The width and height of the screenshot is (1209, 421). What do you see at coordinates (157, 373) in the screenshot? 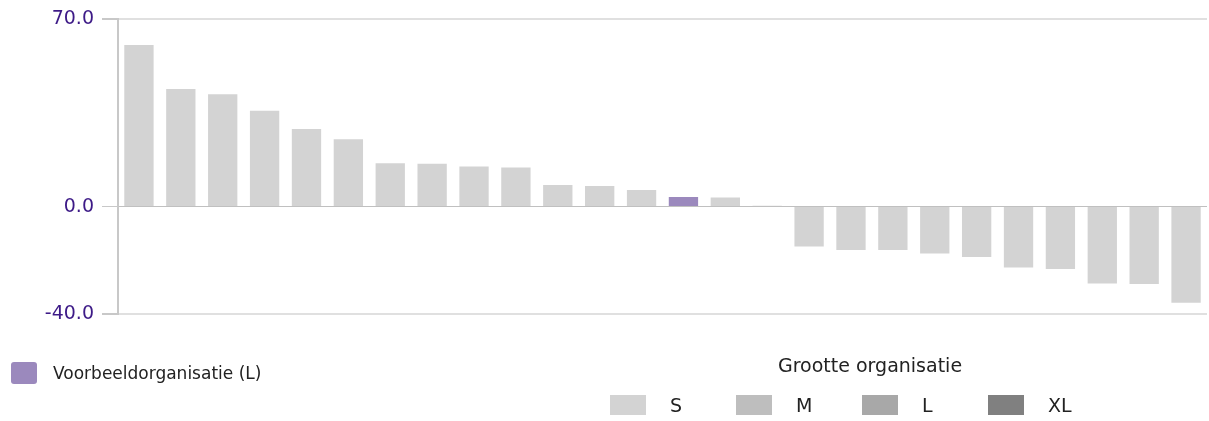
I see `legend-label: Voorbeeldorganisatie (L)` at bounding box center [157, 373].